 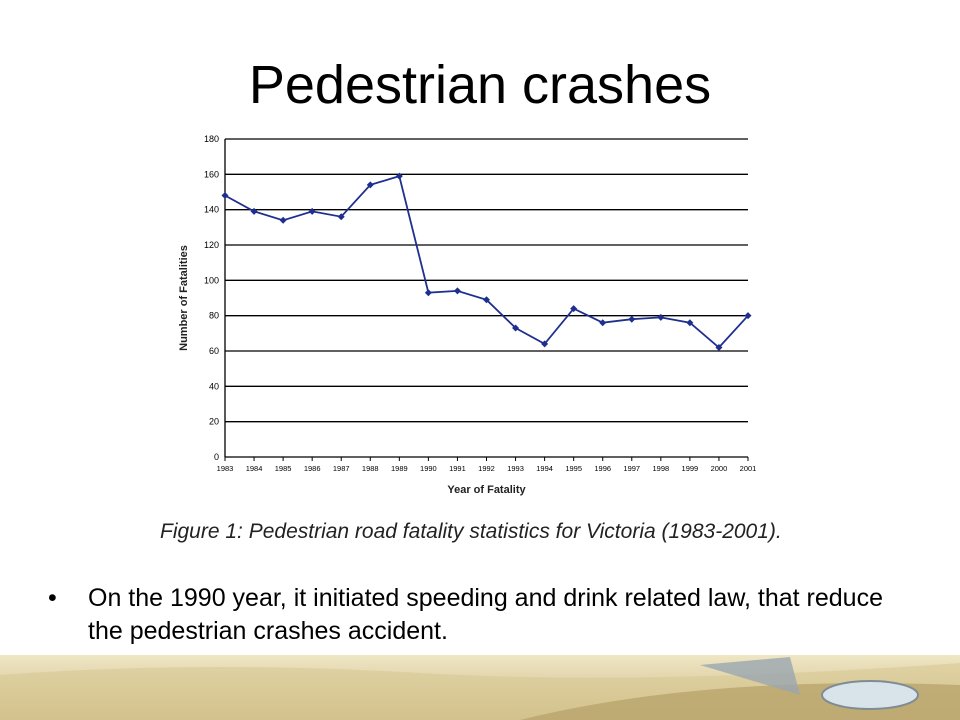 I want to click on y-tick-label: 0, so click(x=216, y=457).